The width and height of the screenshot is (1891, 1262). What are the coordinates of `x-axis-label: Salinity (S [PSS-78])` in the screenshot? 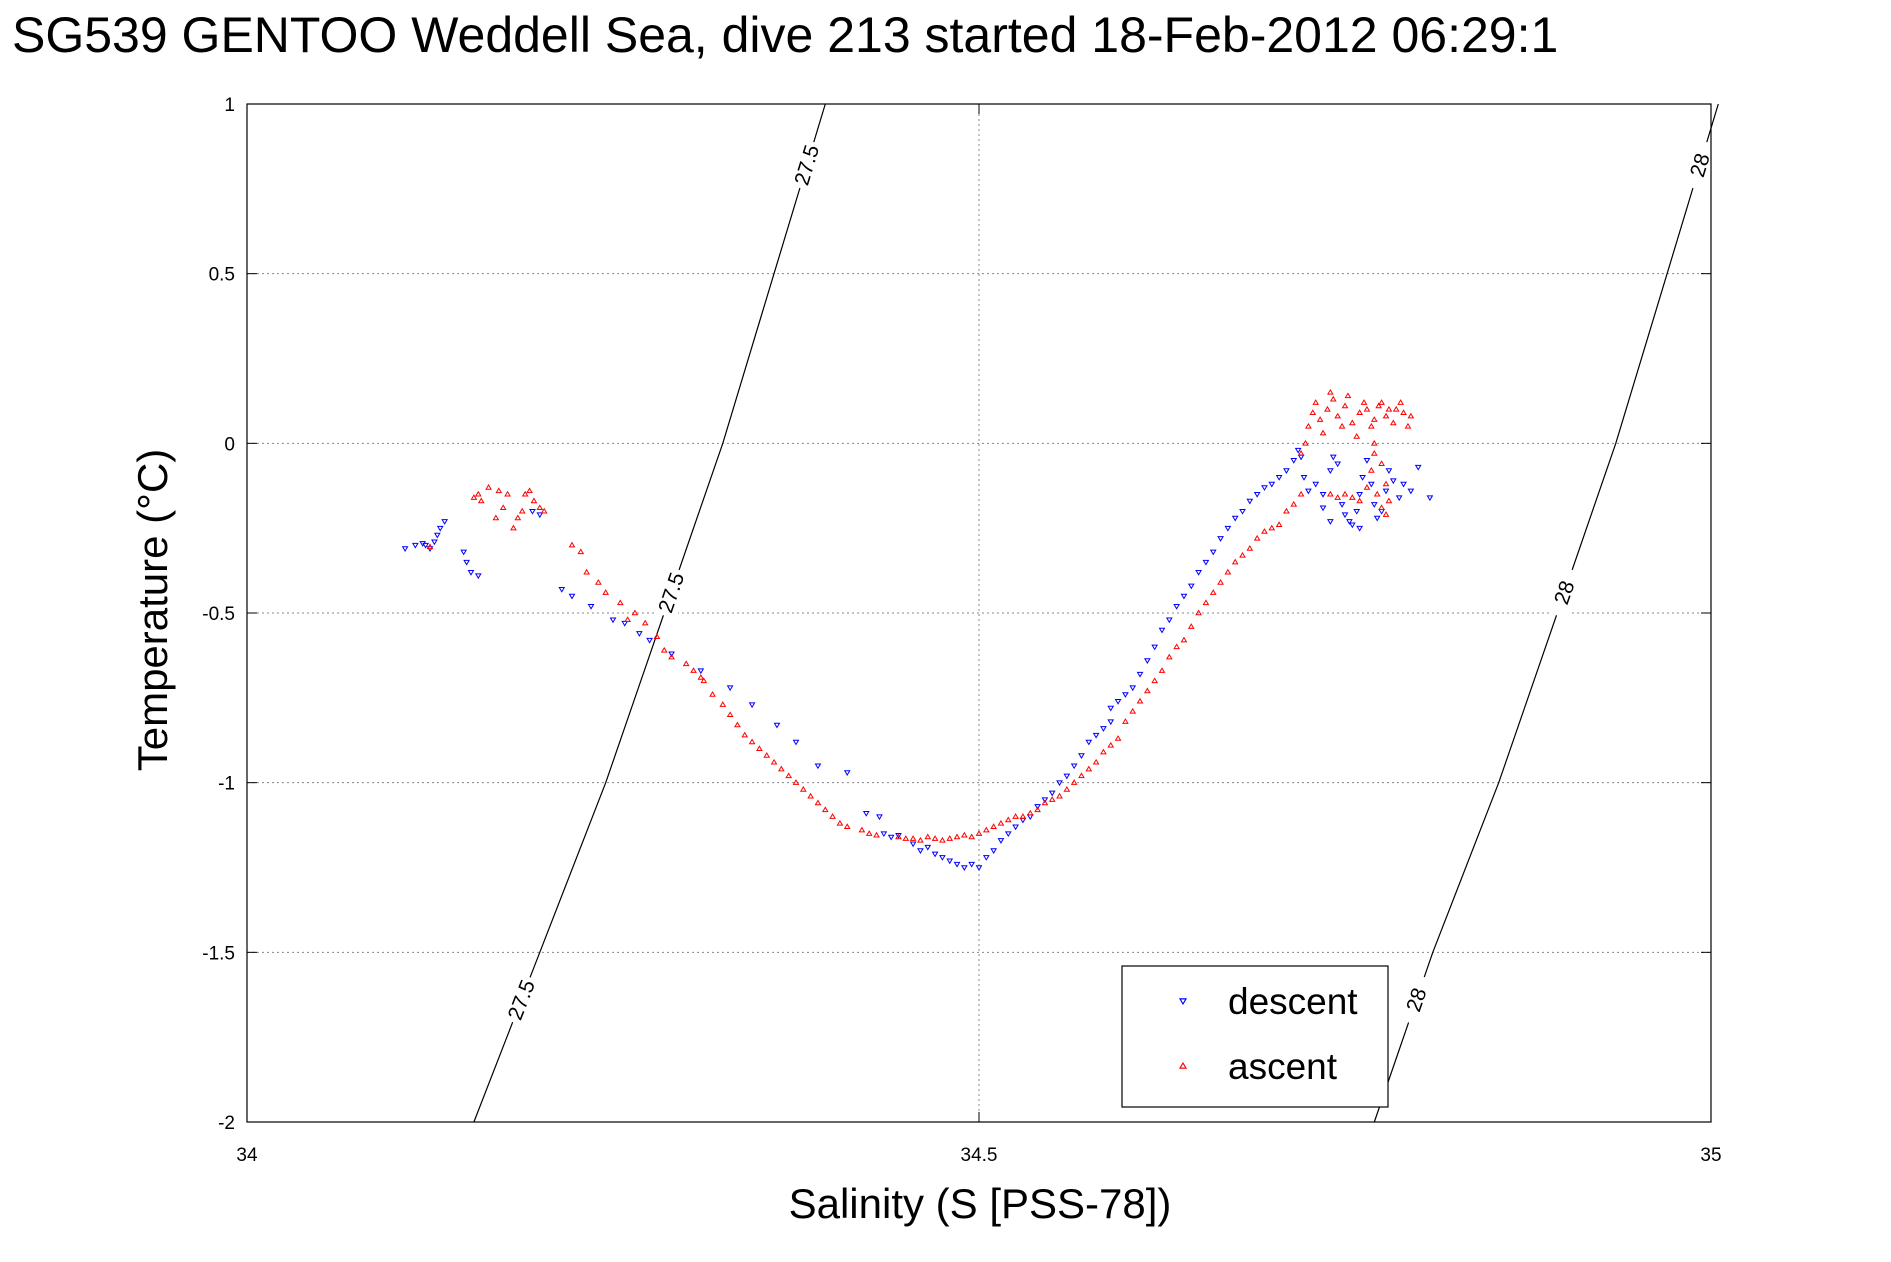 It's located at (980, 1203).